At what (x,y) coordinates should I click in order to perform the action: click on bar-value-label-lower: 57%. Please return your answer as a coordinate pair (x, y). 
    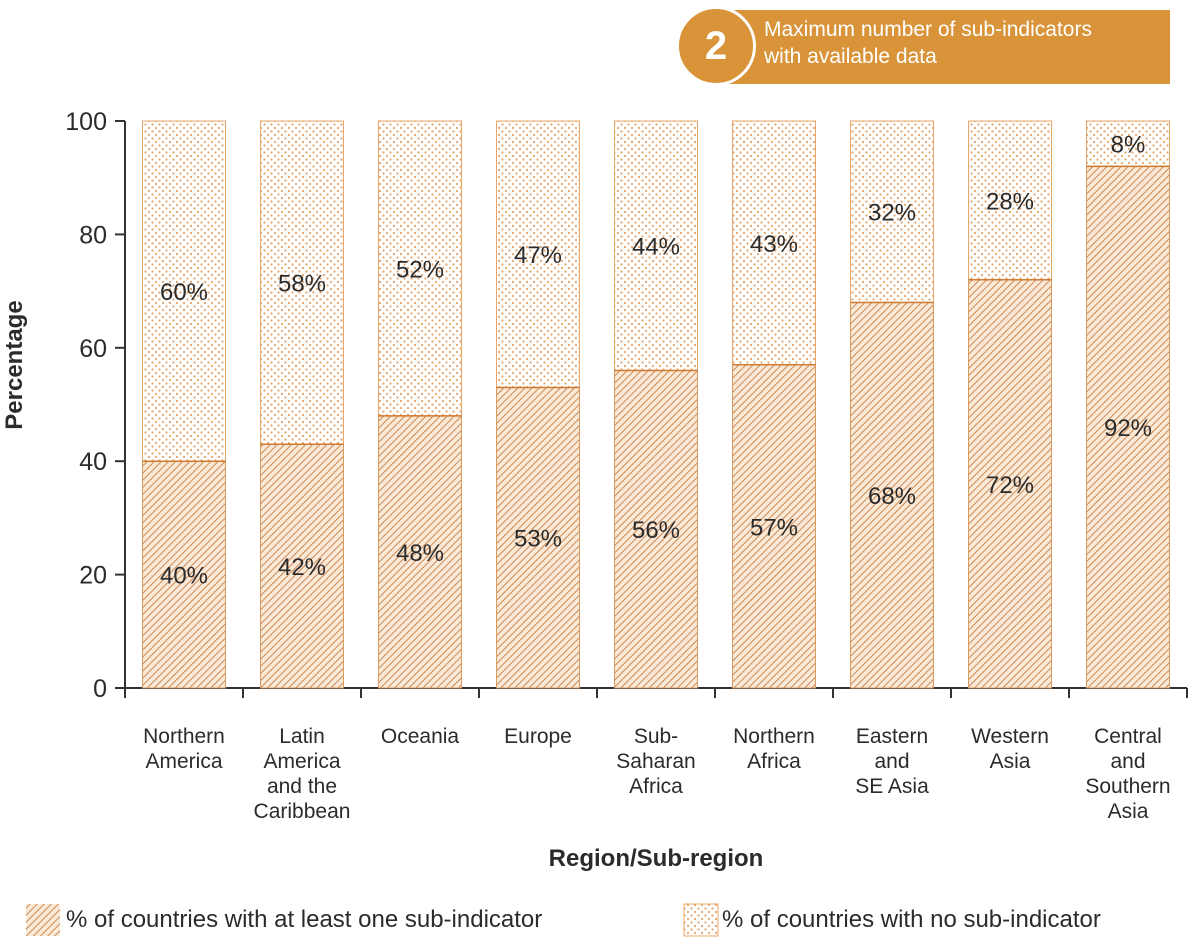
    Looking at the image, I should click on (774, 527).